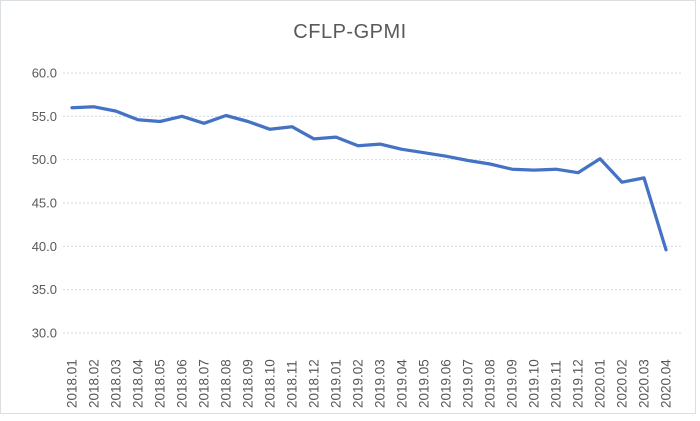 This screenshot has height=421, width=700. I want to click on x-tick-label: 2019.01, so click(336, 383).